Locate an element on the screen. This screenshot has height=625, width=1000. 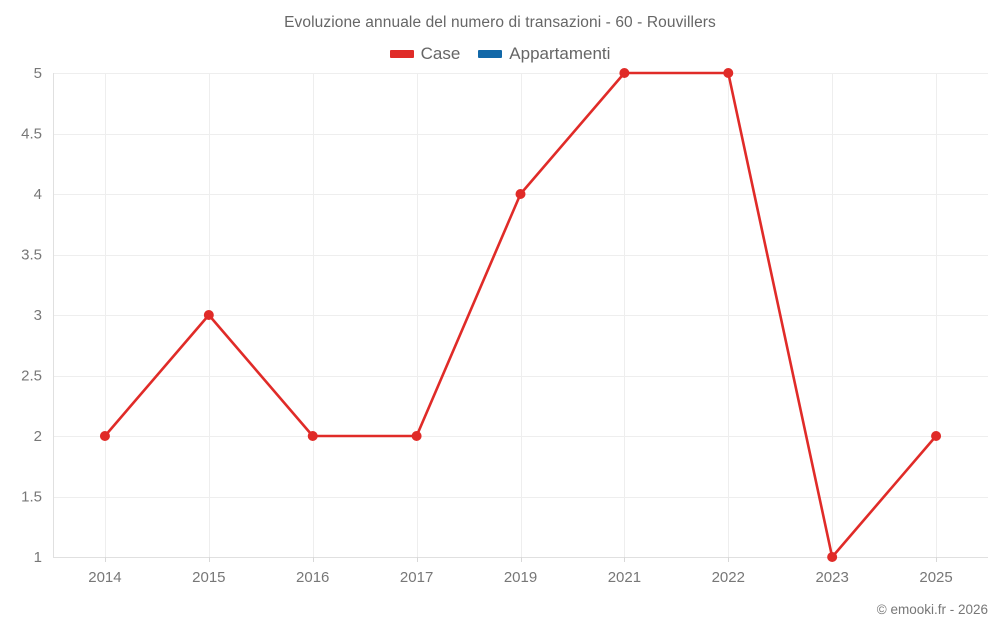
chart-legend: Case Appartamenti is located at coordinates (500, 53).